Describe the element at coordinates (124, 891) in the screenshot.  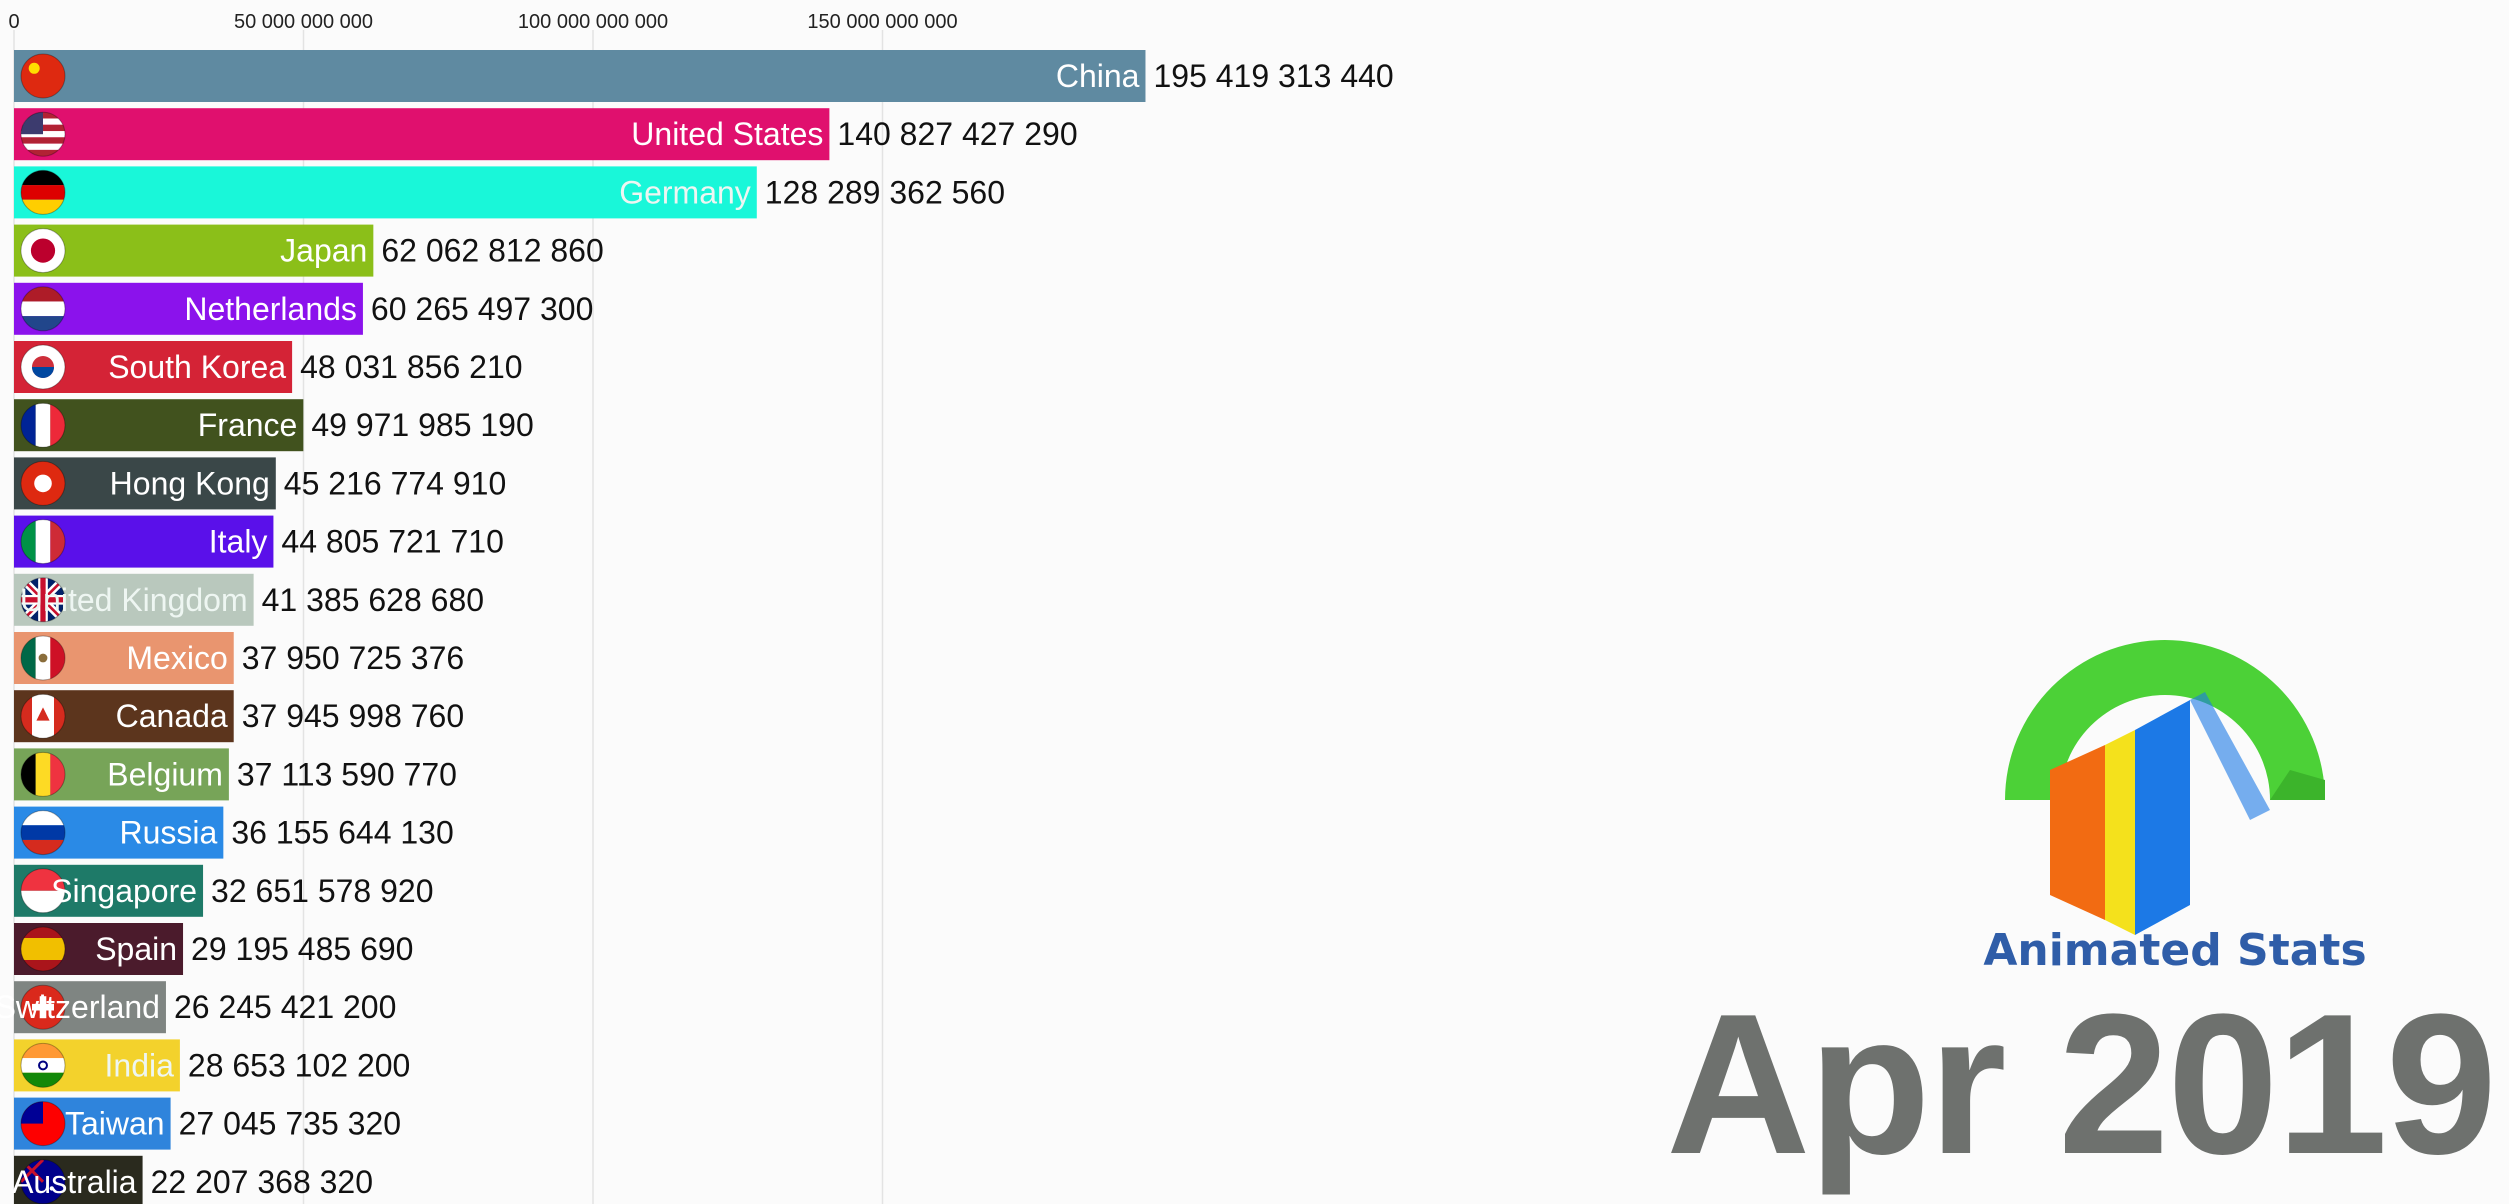
I see `bar-name-label: Singapore` at that location.